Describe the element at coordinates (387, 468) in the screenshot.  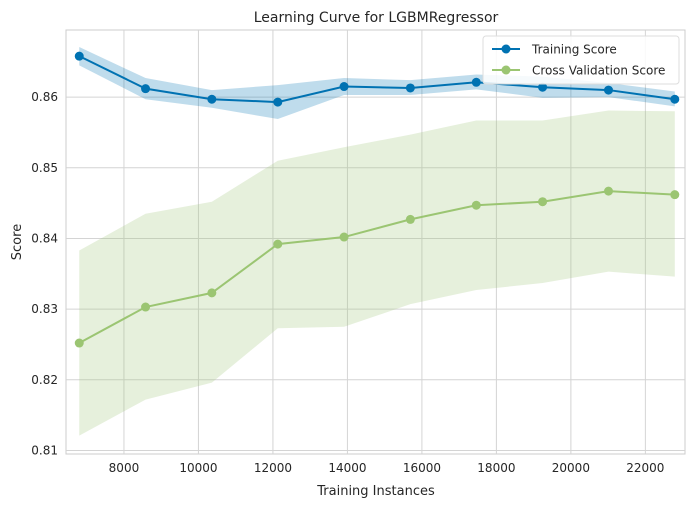
I see `x-tick-labels: 8000 10000 12000 14000 16000 18000 20000 22000` at that location.